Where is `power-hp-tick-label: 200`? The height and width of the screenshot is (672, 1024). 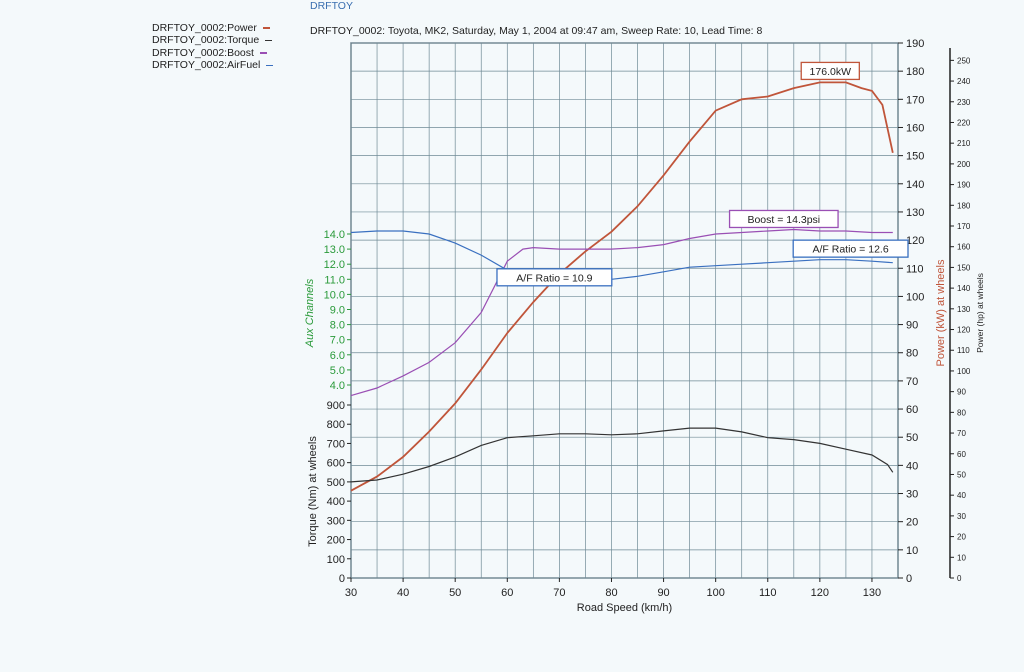
power-hp-tick-label: 200 is located at coordinates (964, 164).